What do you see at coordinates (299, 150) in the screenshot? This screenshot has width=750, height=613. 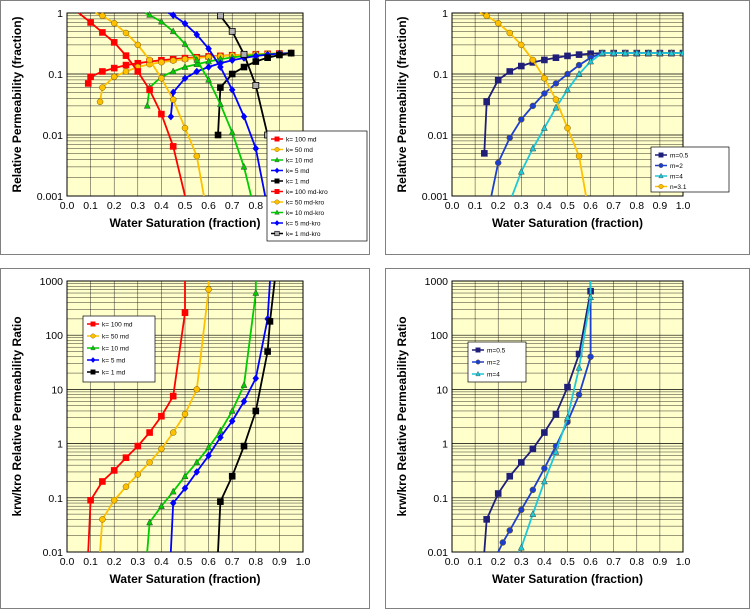 I see `legend-label: k= 50 md` at bounding box center [299, 150].